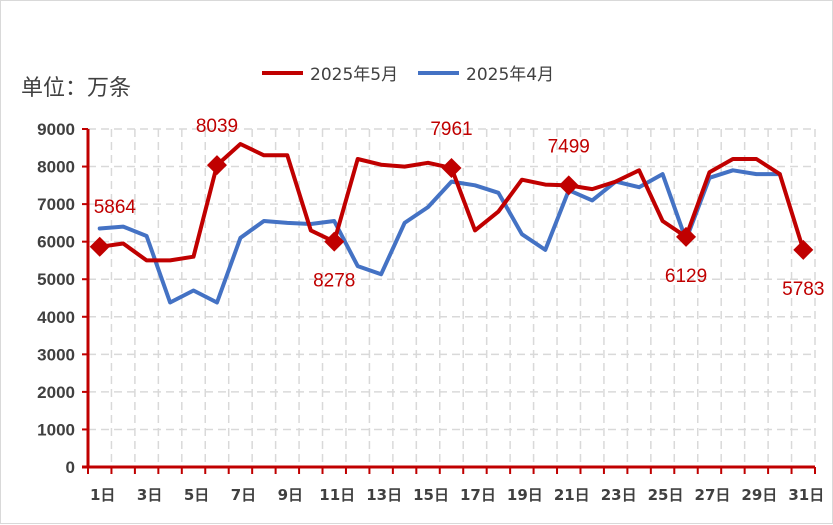  What do you see at coordinates (525, 495) in the screenshot?
I see `x-tick-label: 19日` at bounding box center [525, 495].